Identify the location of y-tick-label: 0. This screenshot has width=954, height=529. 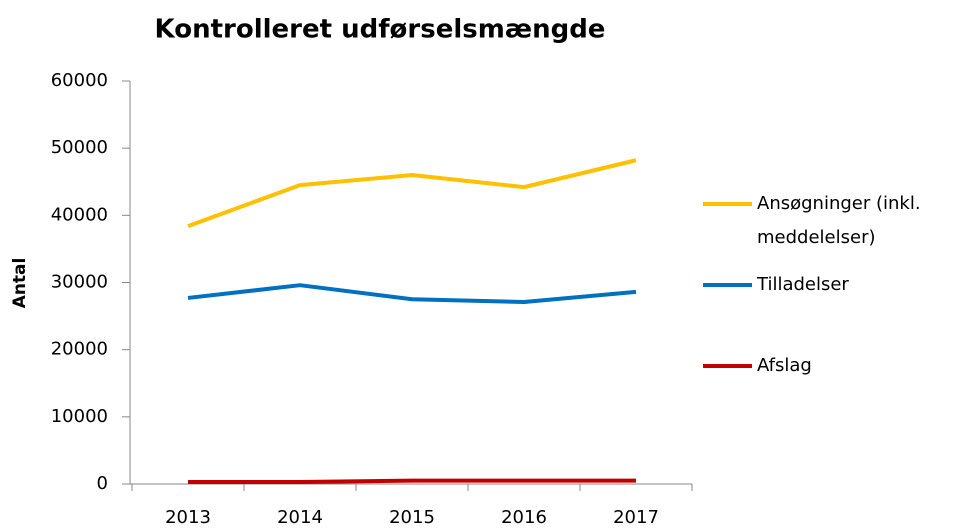
(102, 483).